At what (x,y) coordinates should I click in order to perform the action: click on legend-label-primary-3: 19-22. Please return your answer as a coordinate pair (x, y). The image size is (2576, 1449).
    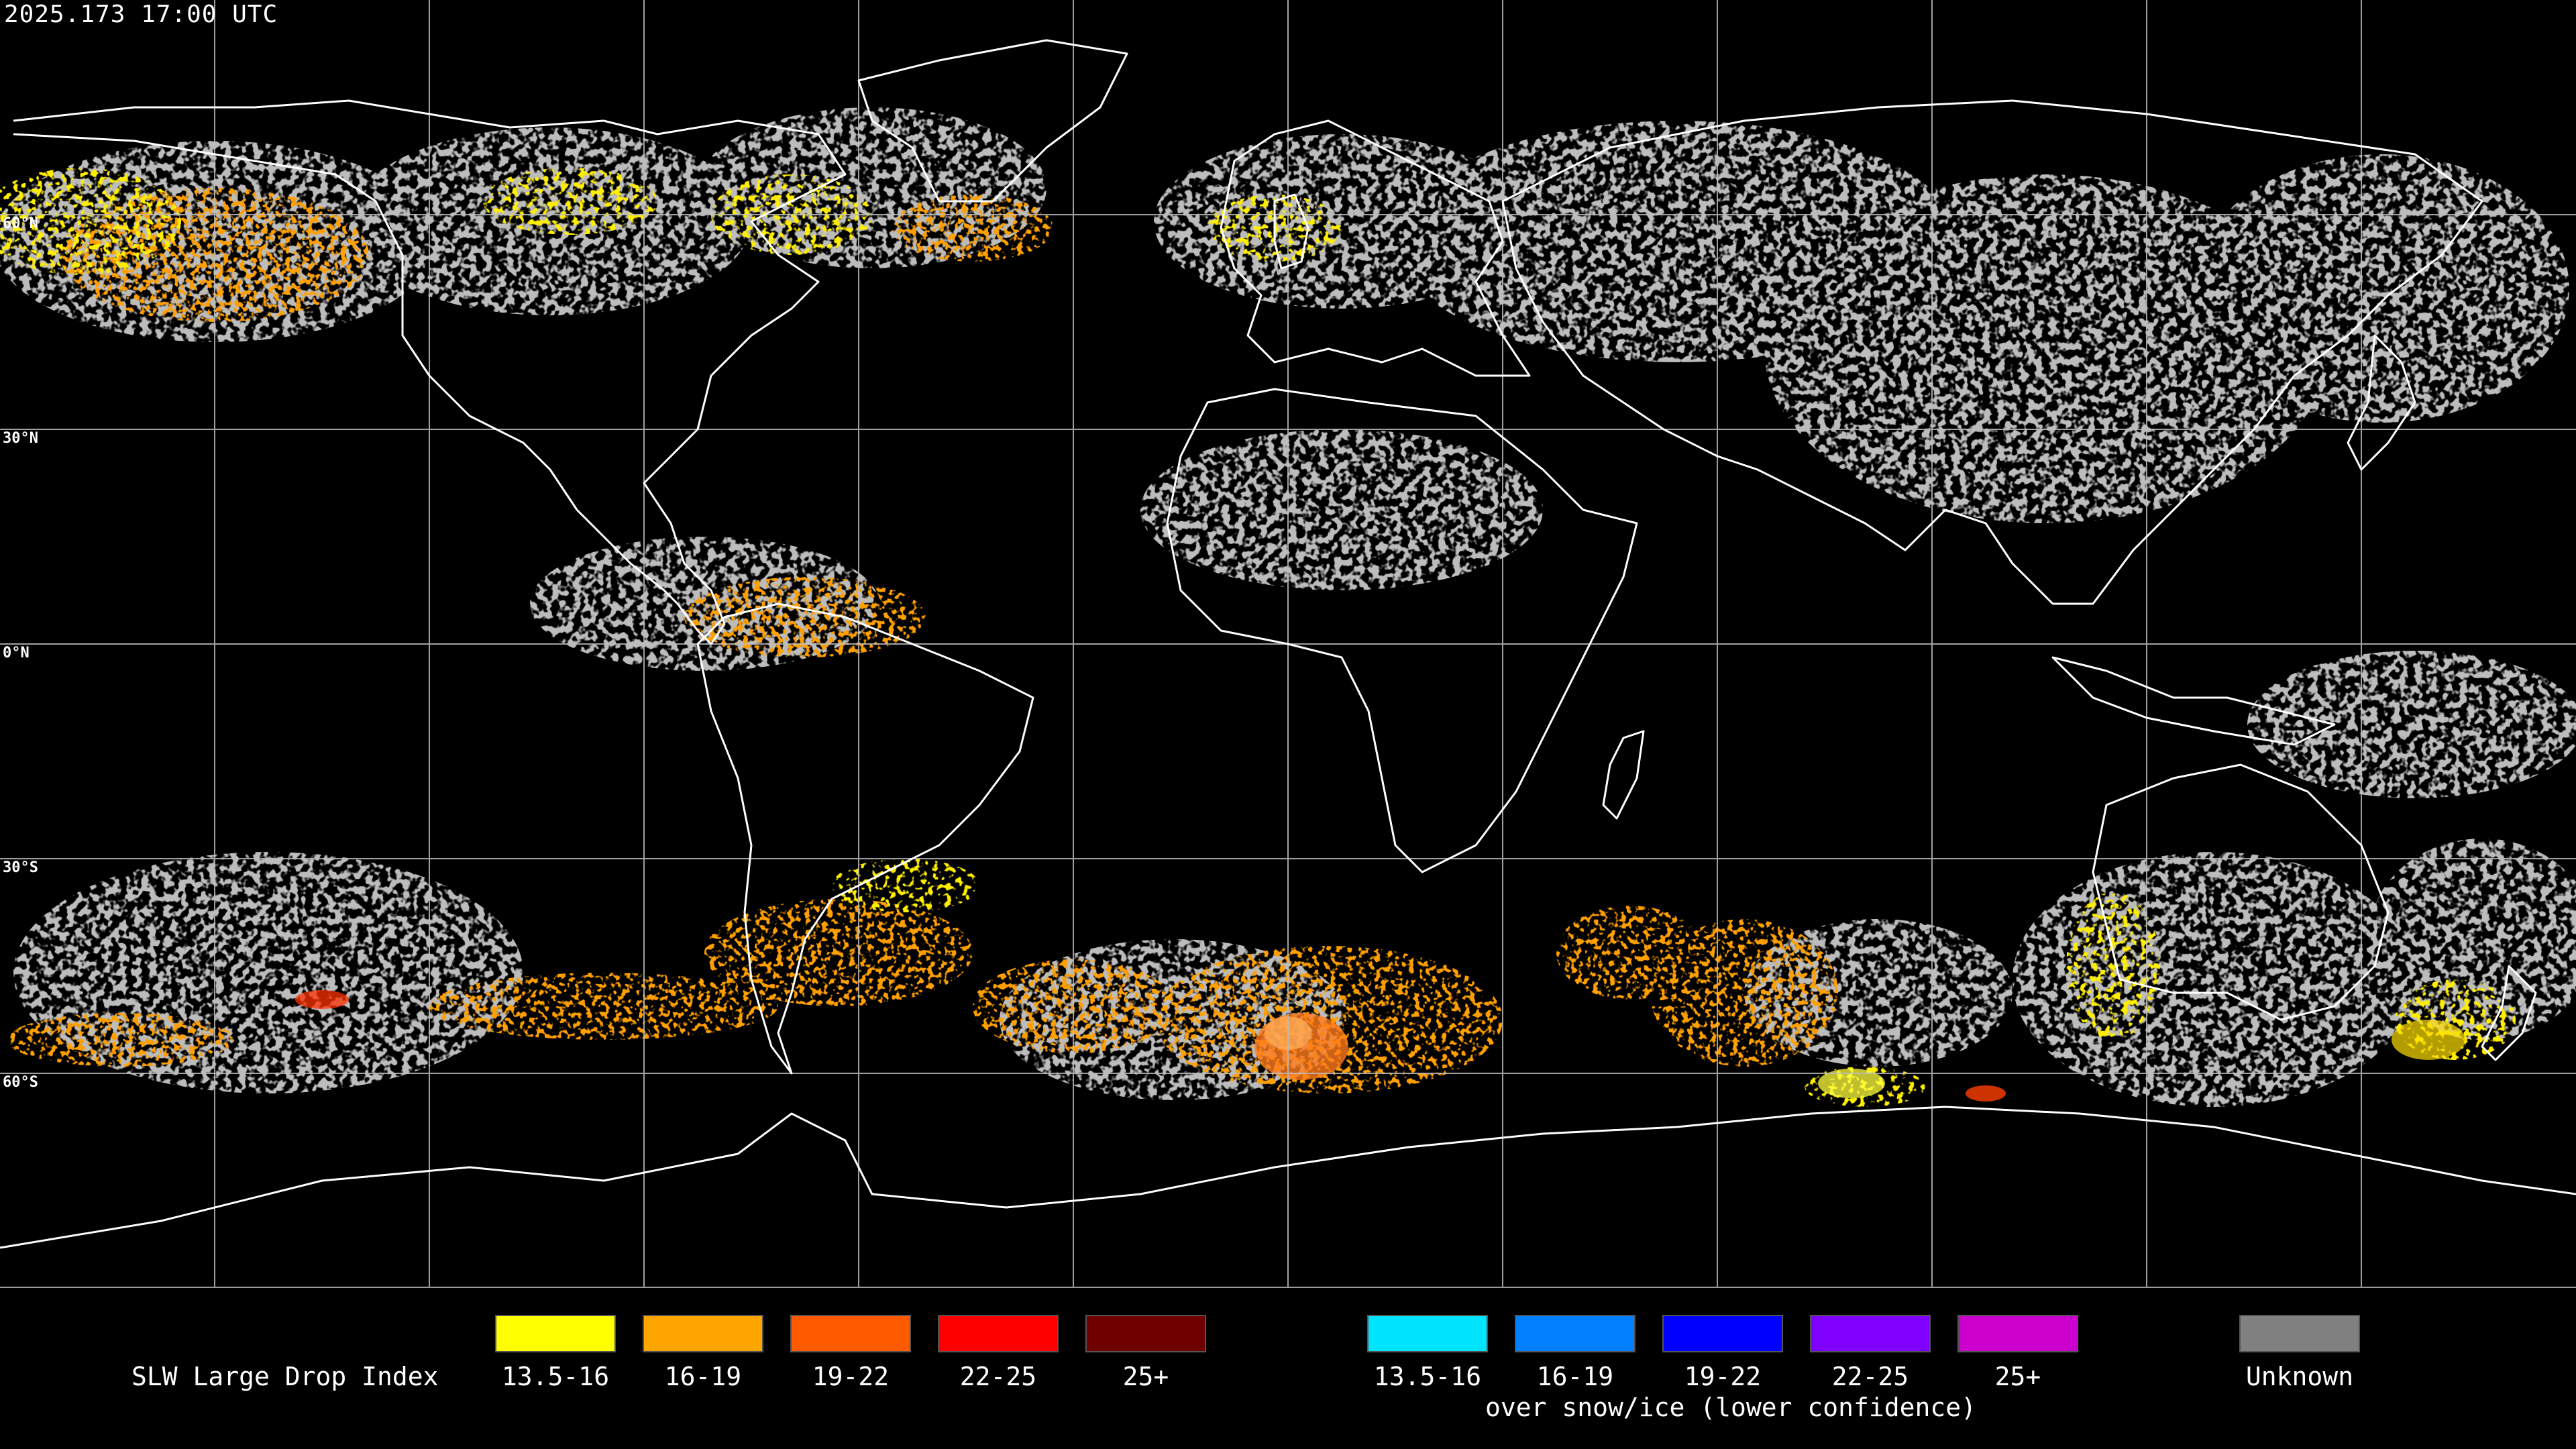
    Looking at the image, I should click on (851, 1376).